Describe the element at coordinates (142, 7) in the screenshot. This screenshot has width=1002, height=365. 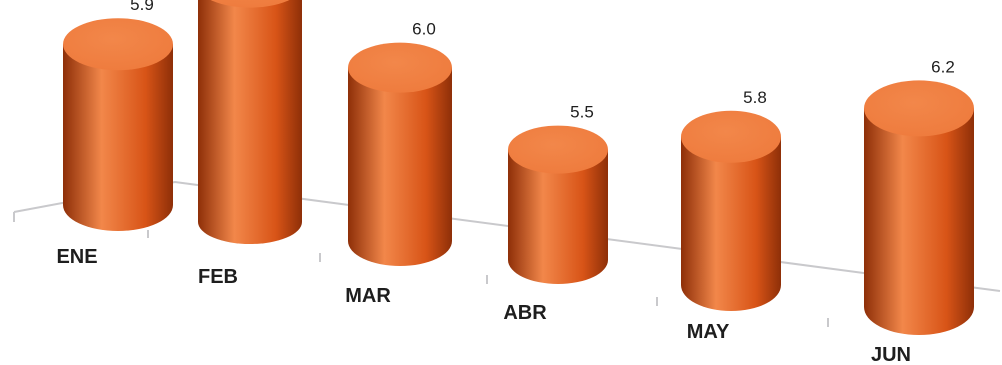
I see `value-label: 5.9` at that location.